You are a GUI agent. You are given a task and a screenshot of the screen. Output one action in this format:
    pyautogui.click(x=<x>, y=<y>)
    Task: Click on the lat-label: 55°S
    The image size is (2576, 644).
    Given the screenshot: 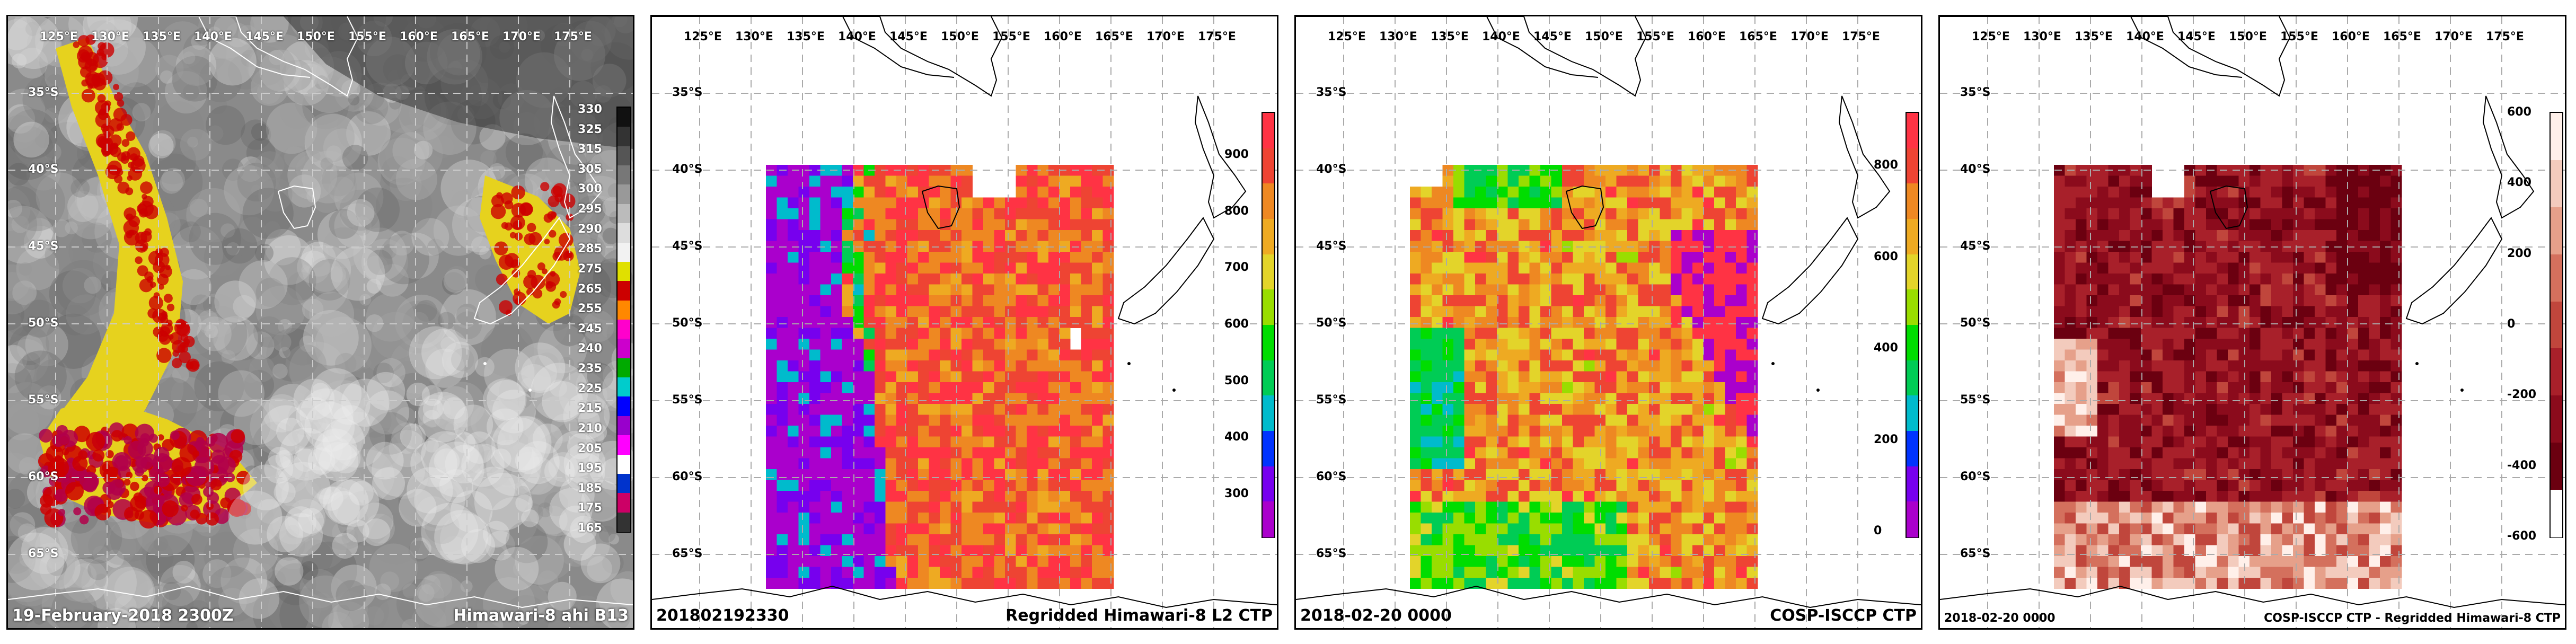 What is the action you would take?
    pyautogui.click(x=43, y=400)
    